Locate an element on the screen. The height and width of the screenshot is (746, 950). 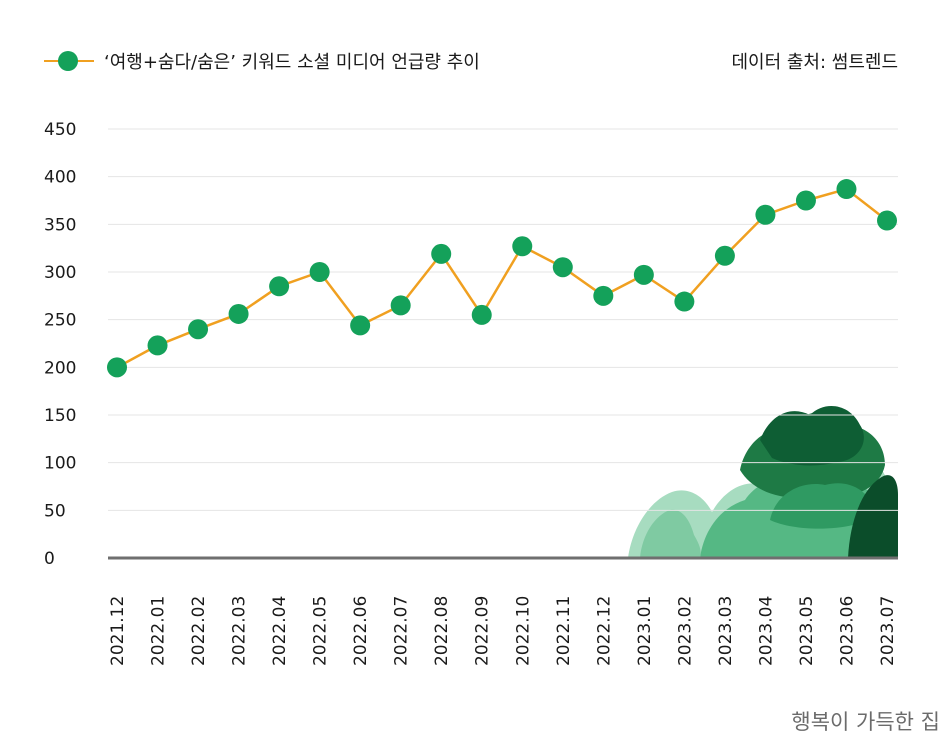
brand-logo-text: 행복이 가득한 집 is located at coordinates (865, 722).